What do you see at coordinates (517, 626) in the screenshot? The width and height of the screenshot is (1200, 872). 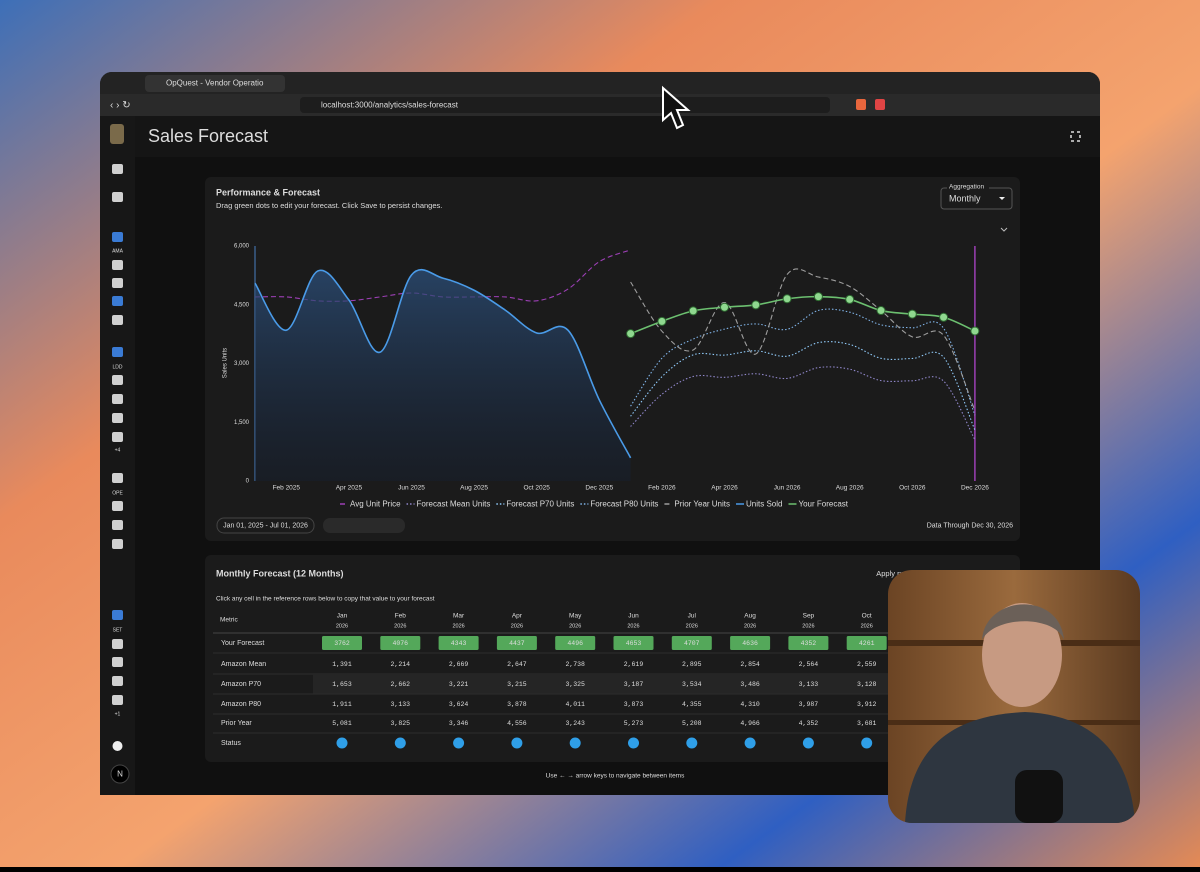 I see `year-header: 2026` at bounding box center [517, 626].